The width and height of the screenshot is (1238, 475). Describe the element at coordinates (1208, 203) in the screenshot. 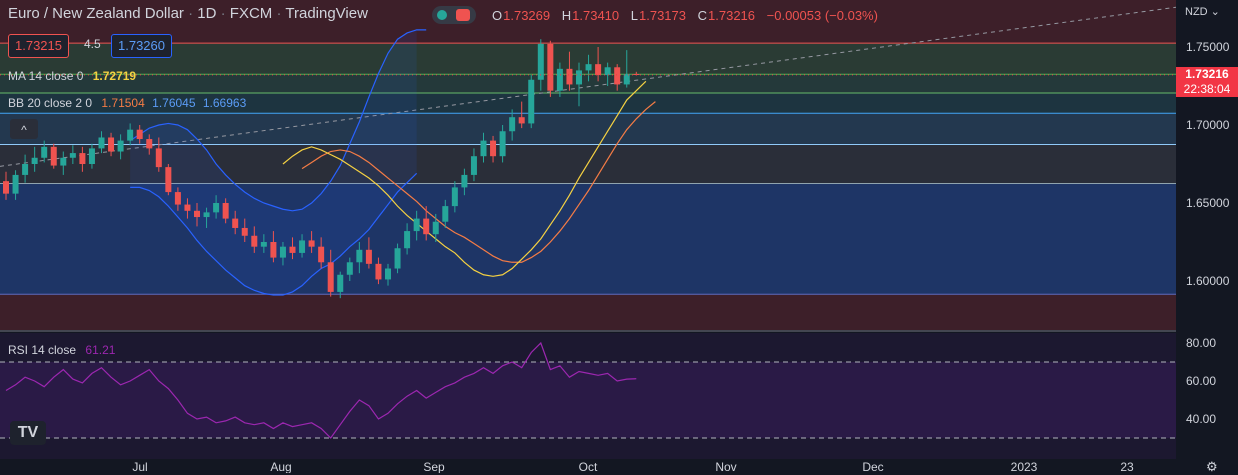

I see `y-tick-label: 1.65000` at that location.